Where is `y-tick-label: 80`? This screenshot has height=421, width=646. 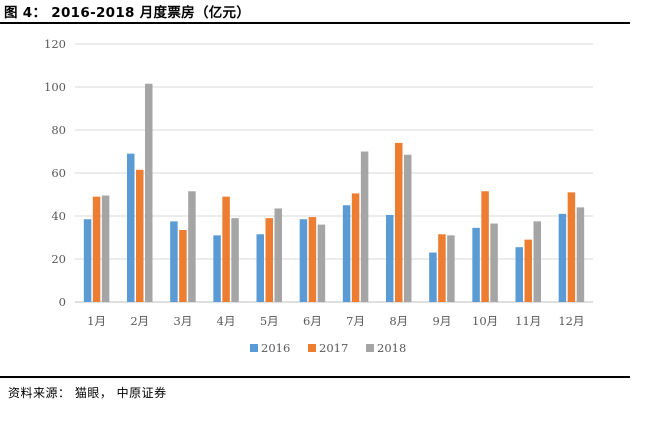 y-tick-label: 80 is located at coordinates (58, 130).